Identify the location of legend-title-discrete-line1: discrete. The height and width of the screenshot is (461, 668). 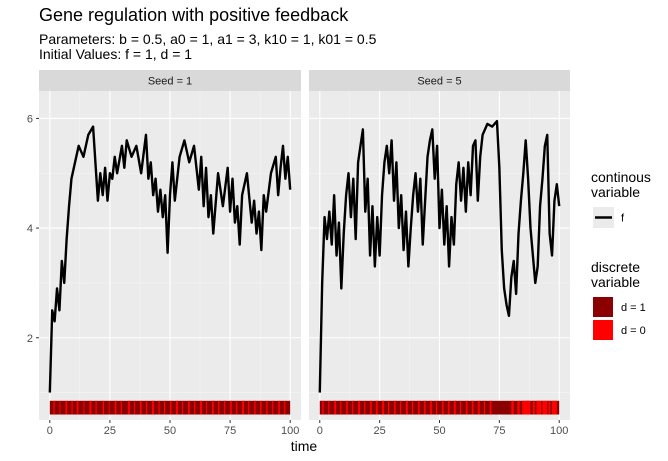
(615, 267).